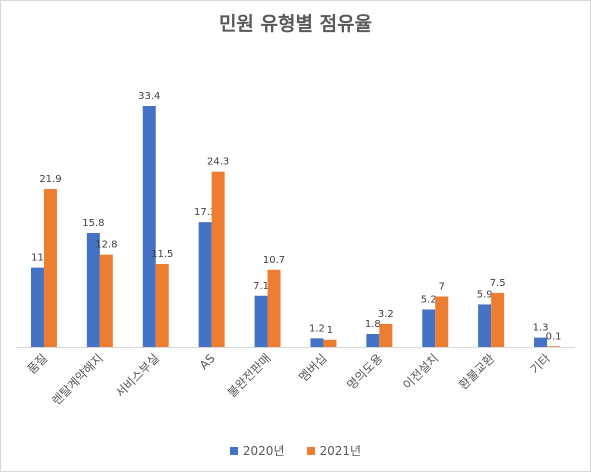 The width and height of the screenshot is (591, 472). I want to click on data-label-2020-2: 33.4, so click(149, 96).